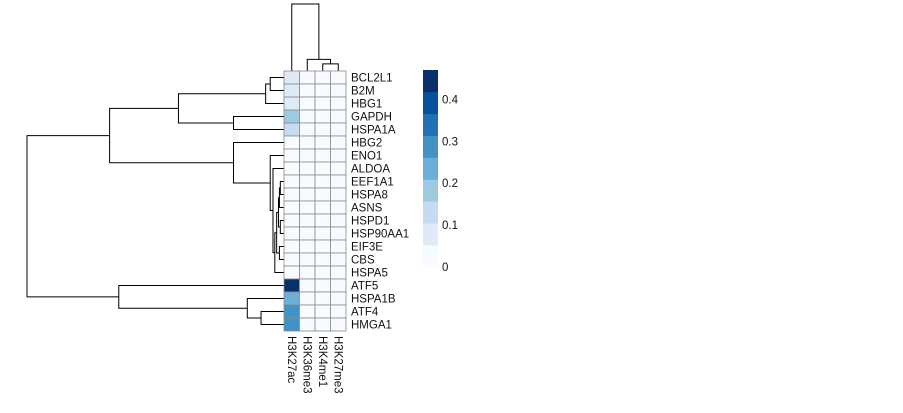 The width and height of the screenshot is (903, 413). What do you see at coordinates (450, 100) in the screenshot?
I see `legend-tick-label: 0.4` at bounding box center [450, 100].